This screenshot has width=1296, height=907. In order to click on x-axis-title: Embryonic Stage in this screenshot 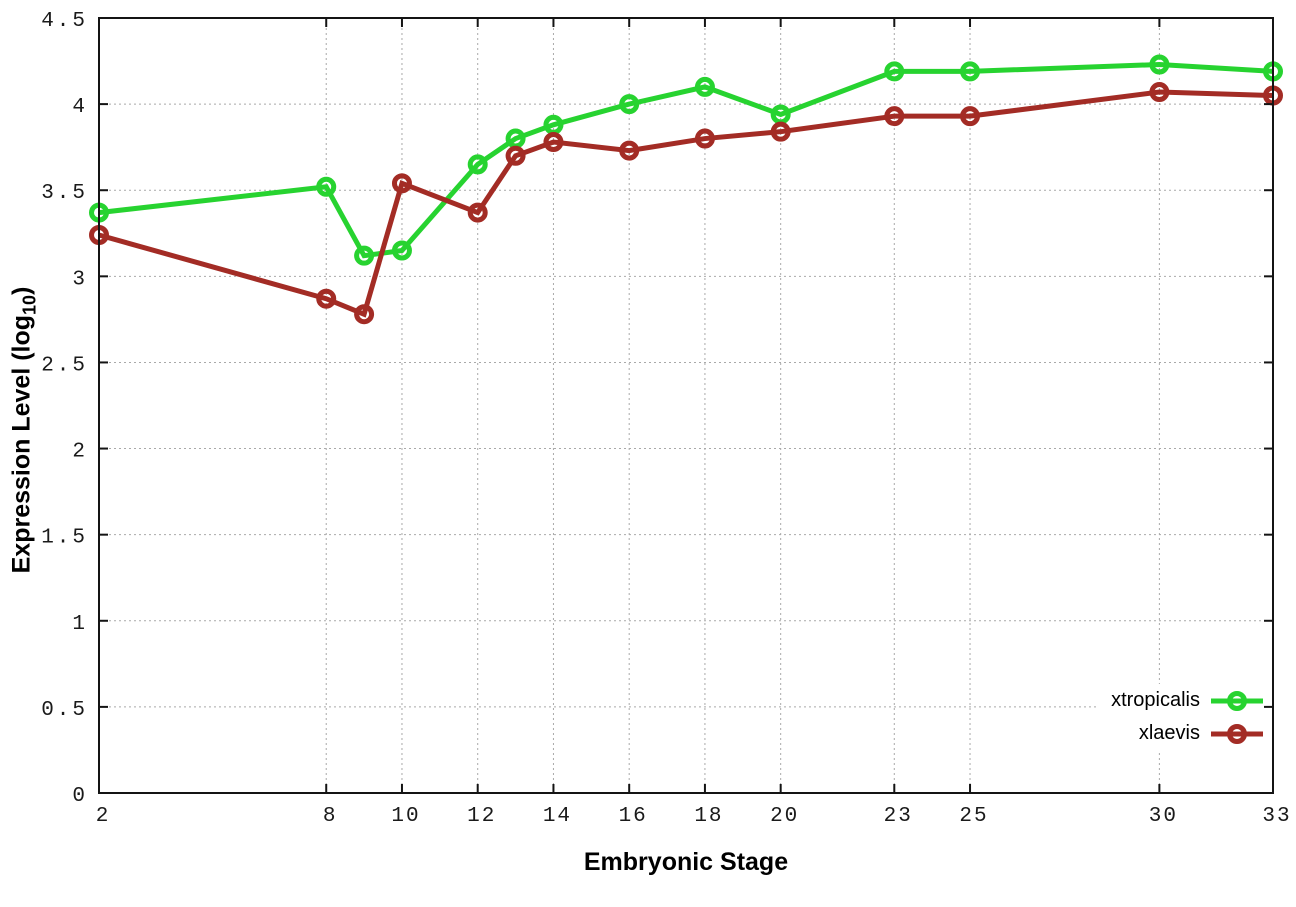, I will do `click(686, 862)`.